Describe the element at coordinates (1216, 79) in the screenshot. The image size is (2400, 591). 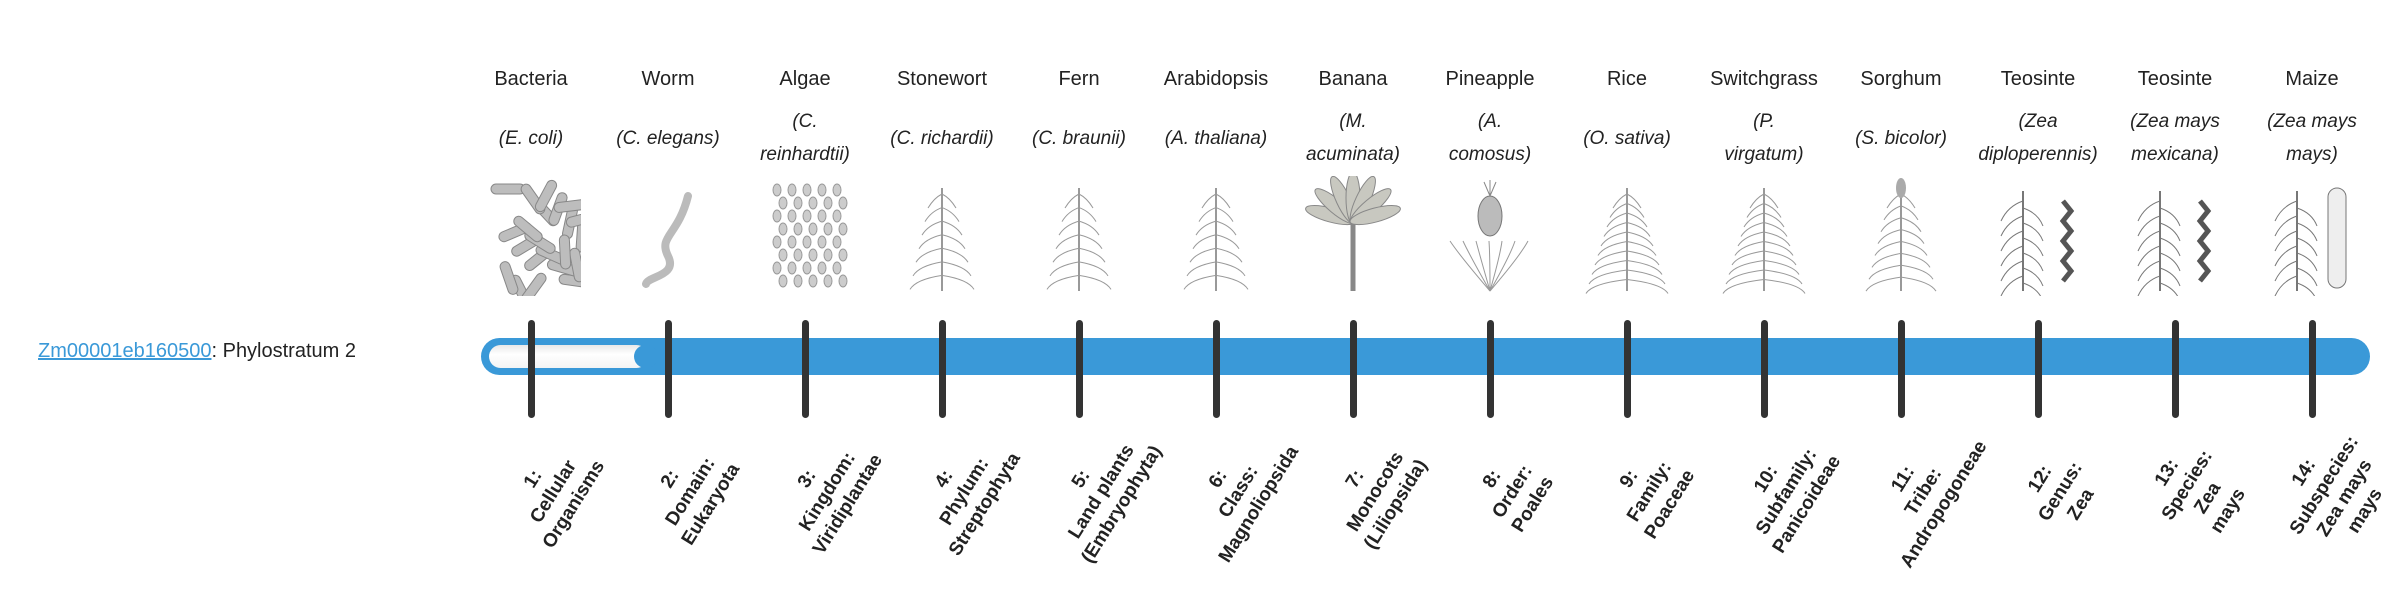
I see `common-name: Arabidopsis` at that location.